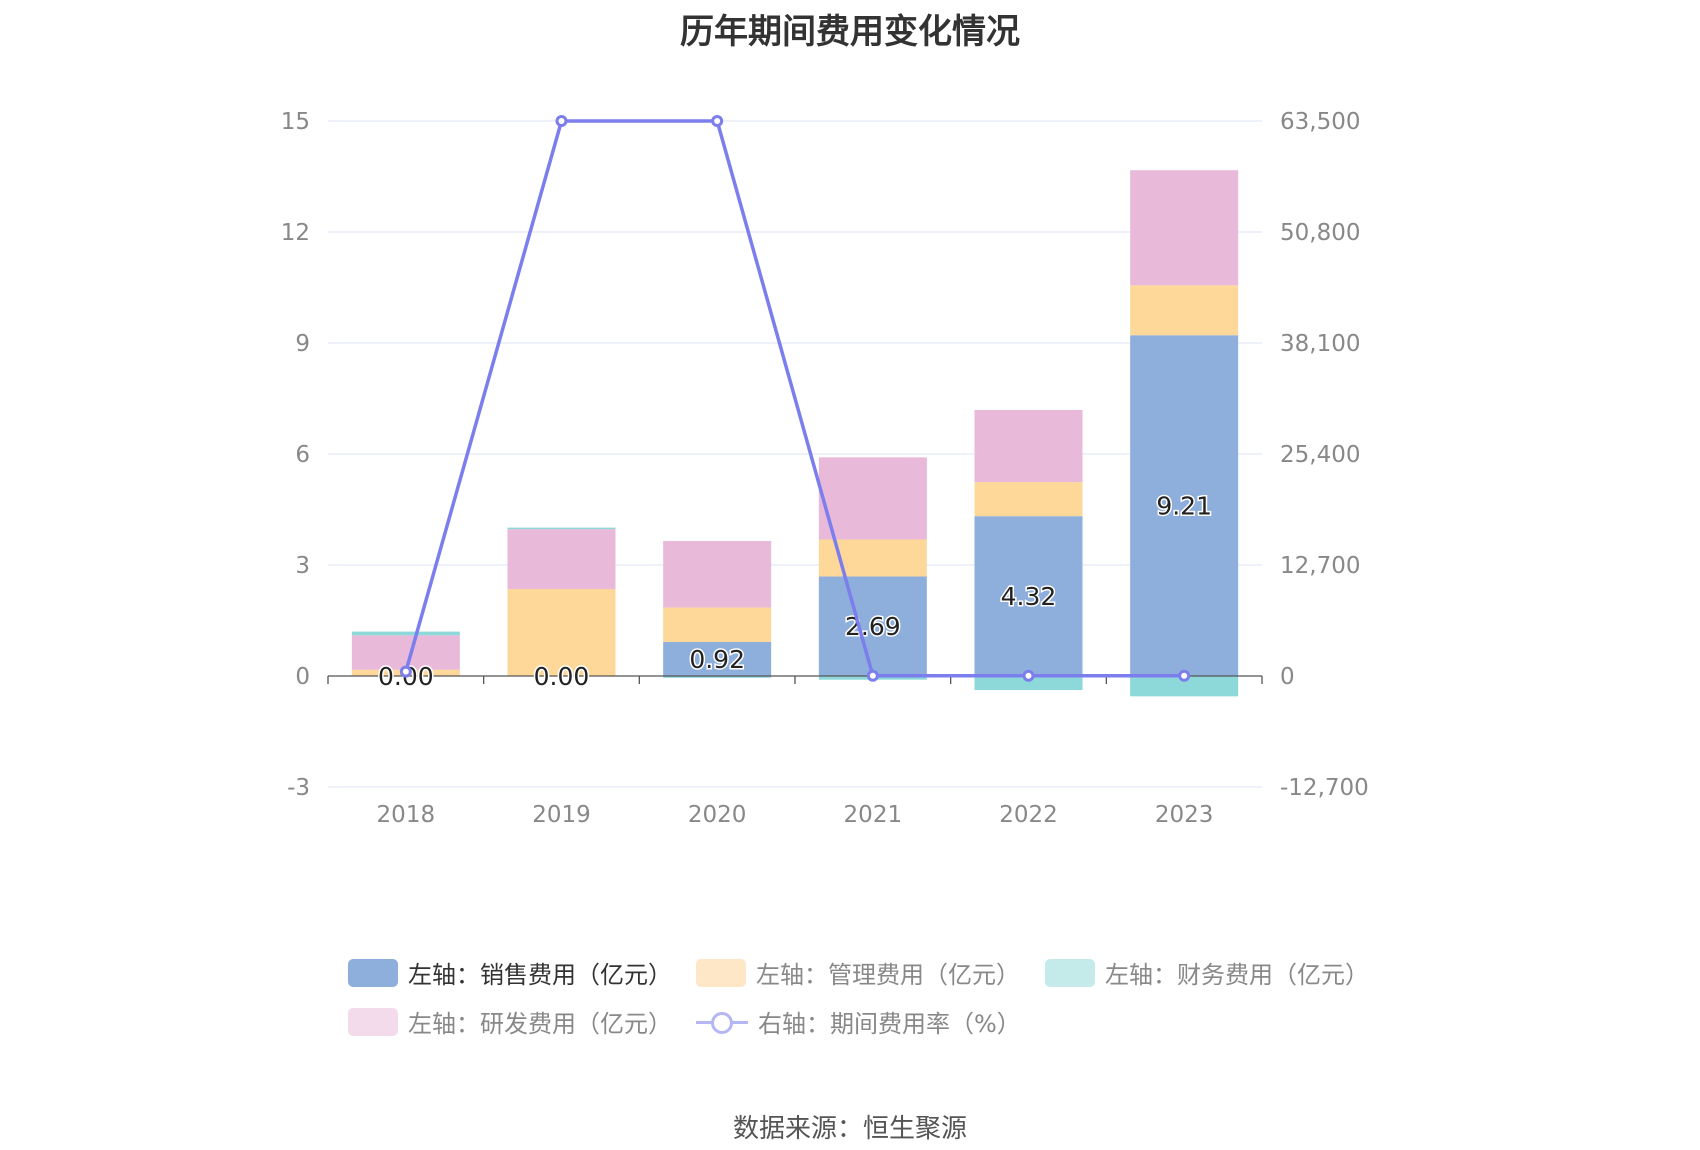 Image resolution: width=1700 pixels, height=1150 pixels. What do you see at coordinates (1320, 233) in the screenshot?
I see `y-right-tick-label: 50,800` at bounding box center [1320, 233].